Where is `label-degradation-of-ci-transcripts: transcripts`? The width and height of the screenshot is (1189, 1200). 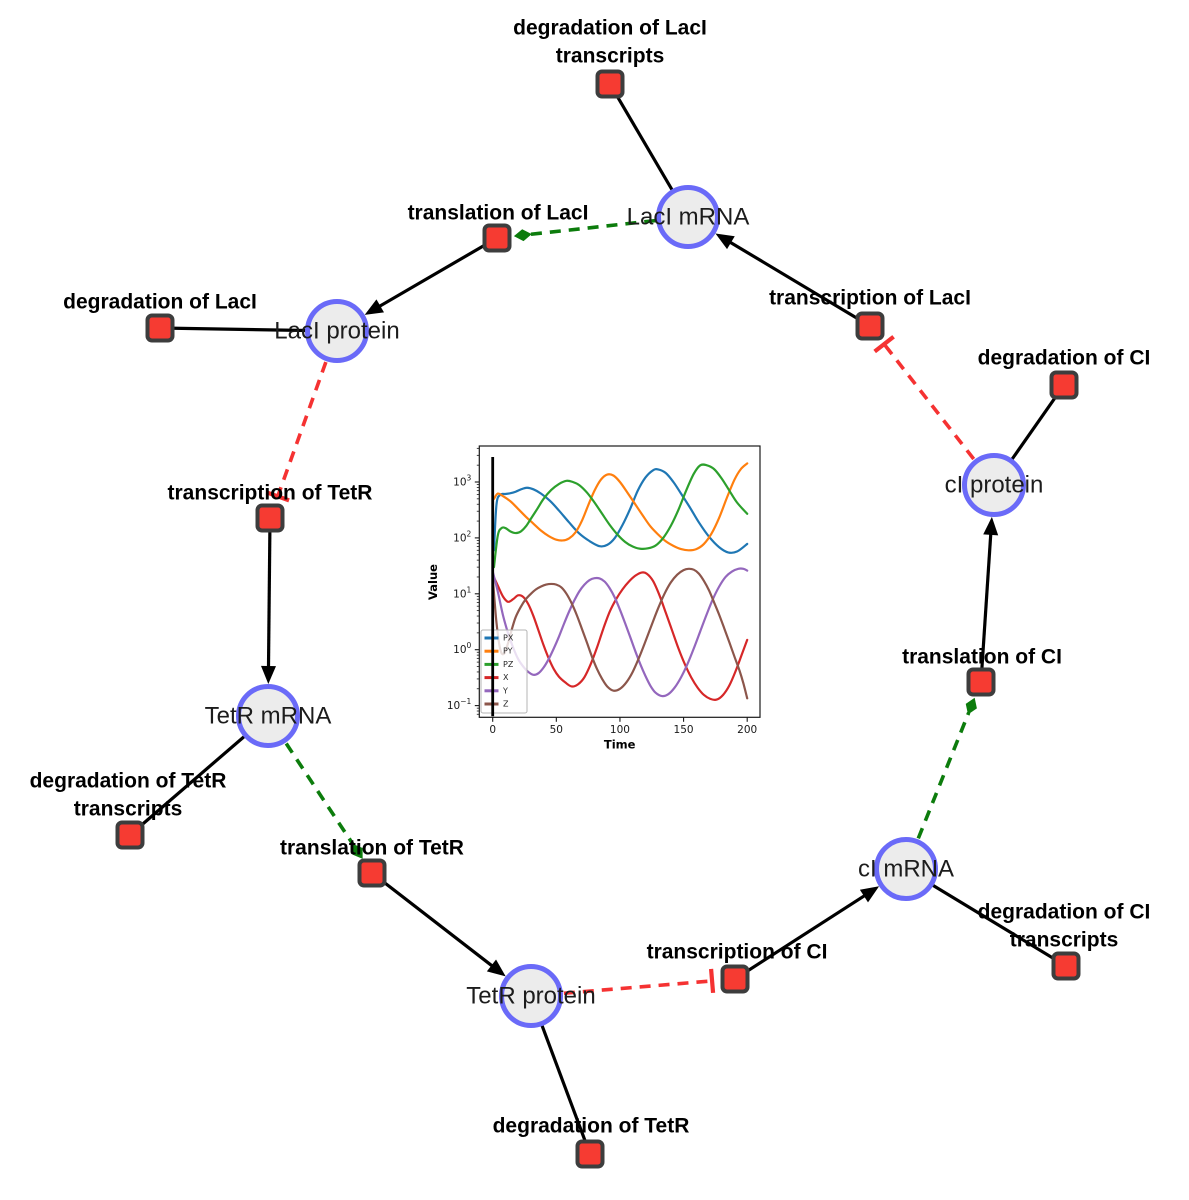 label-degradation-of-ci-transcripts: transcripts is located at coordinates (1064, 940).